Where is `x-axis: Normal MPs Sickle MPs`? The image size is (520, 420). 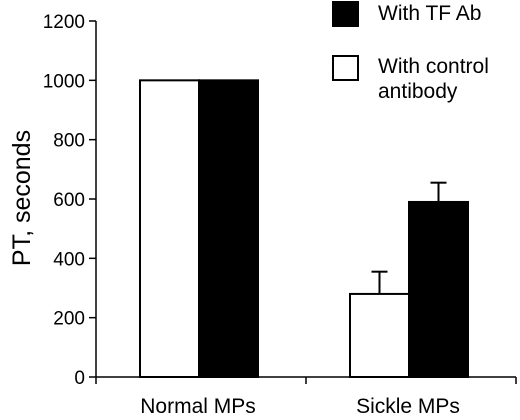 x-axis: Normal MPs Sickle MPs is located at coordinates (306, 397).